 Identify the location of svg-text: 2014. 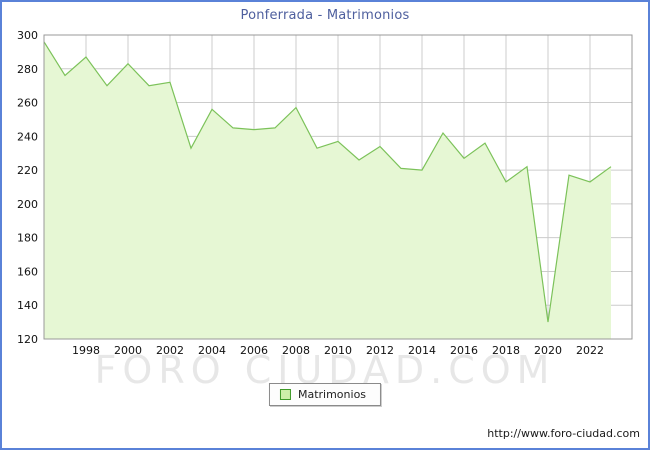
(422, 350).